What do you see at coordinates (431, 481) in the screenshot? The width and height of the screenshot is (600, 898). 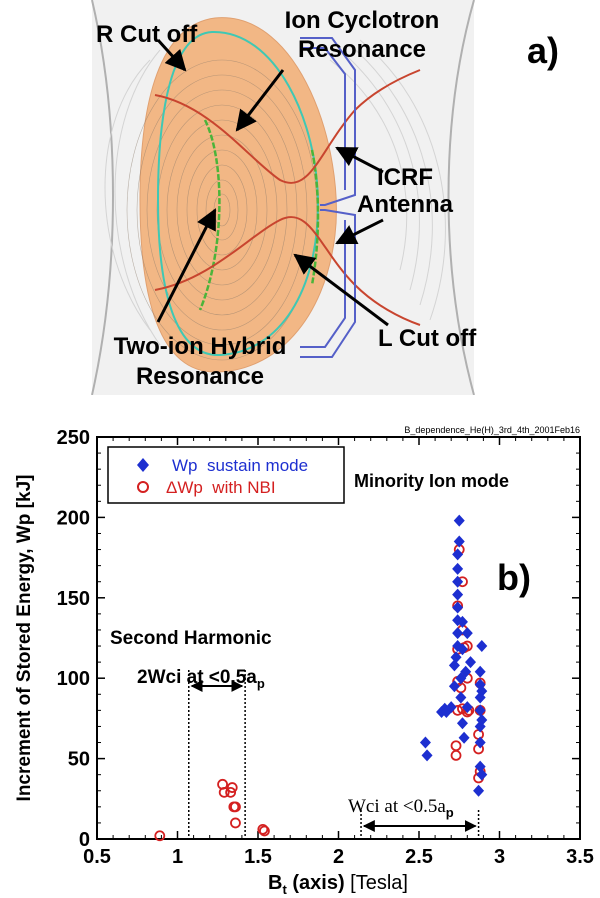 I see `minority-mode-label: Minority Ion mode` at bounding box center [431, 481].